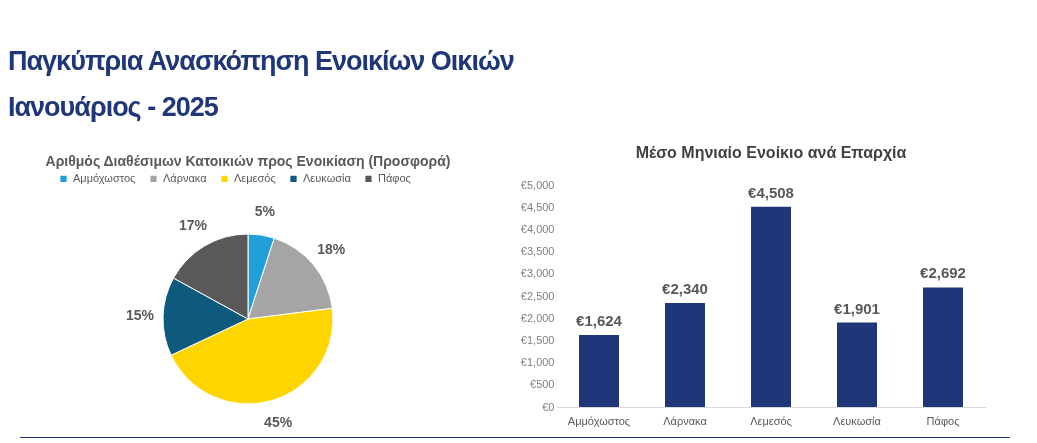  What do you see at coordinates (394, 177) in the screenshot?
I see `legend-label: Πάφος` at bounding box center [394, 177].